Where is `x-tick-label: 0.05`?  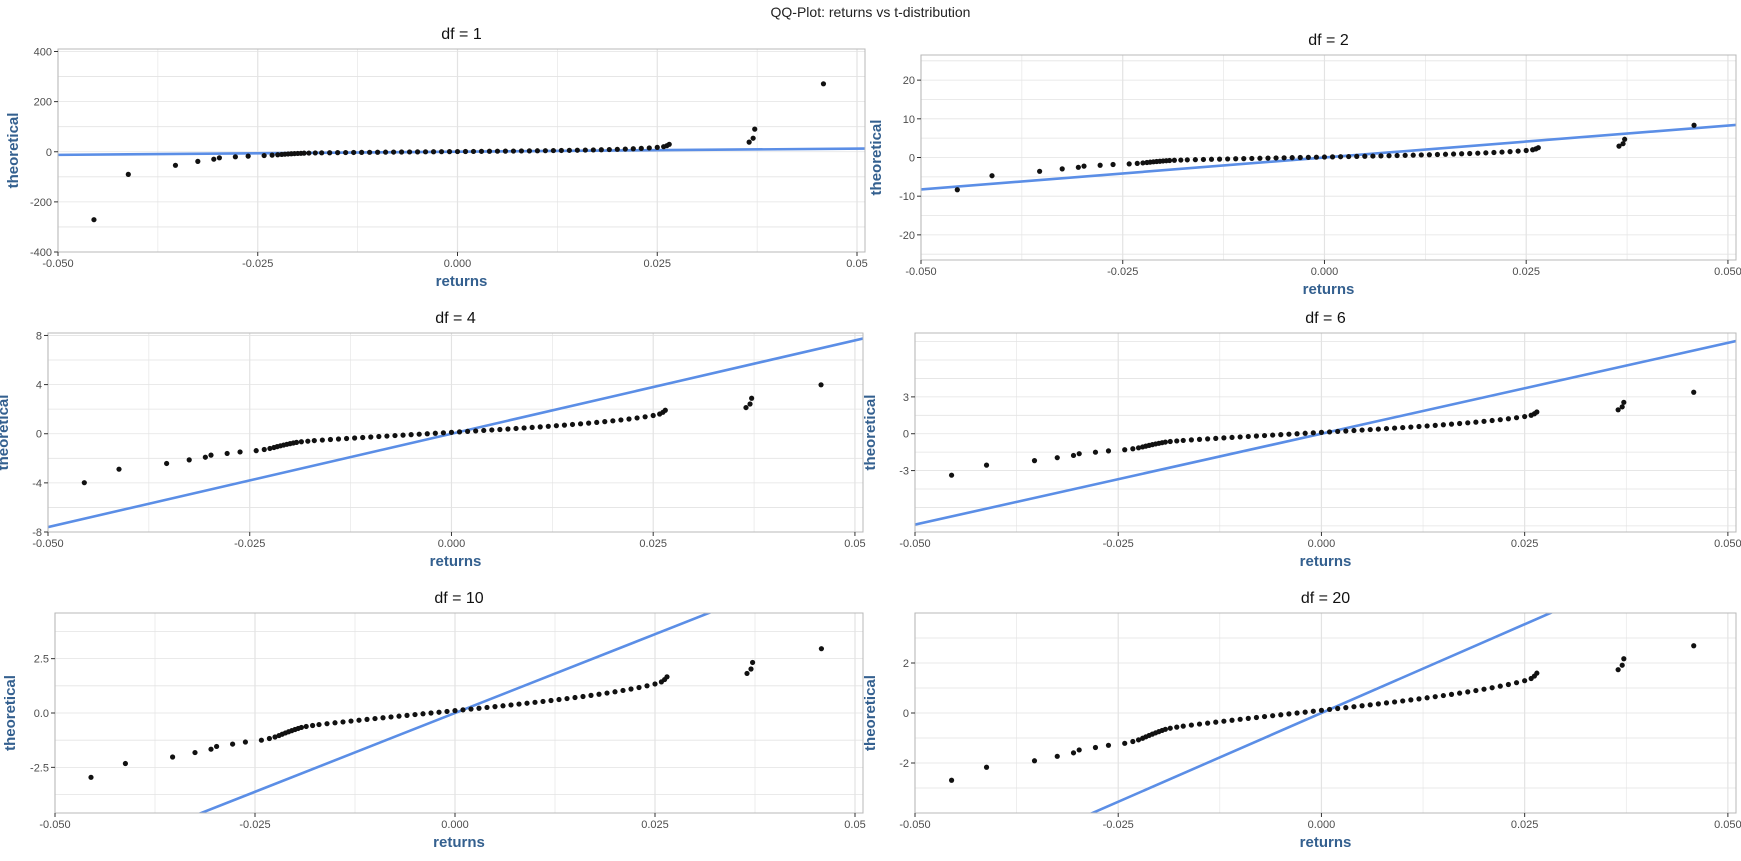
x-tick-label: 0.05 is located at coordinates (854, 825).